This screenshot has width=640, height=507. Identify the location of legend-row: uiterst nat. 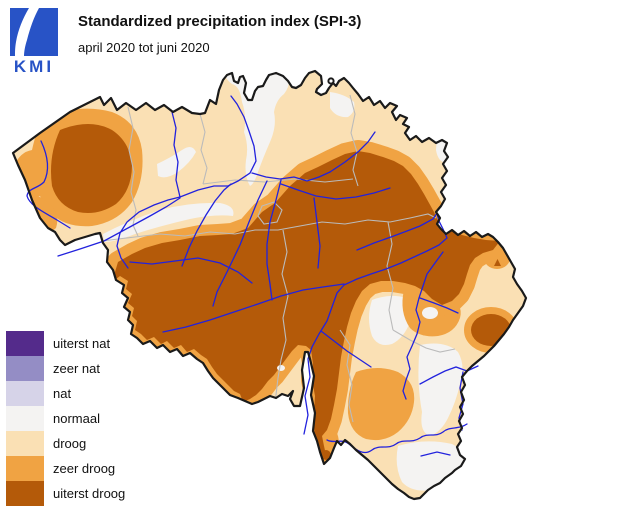
(106, 343).